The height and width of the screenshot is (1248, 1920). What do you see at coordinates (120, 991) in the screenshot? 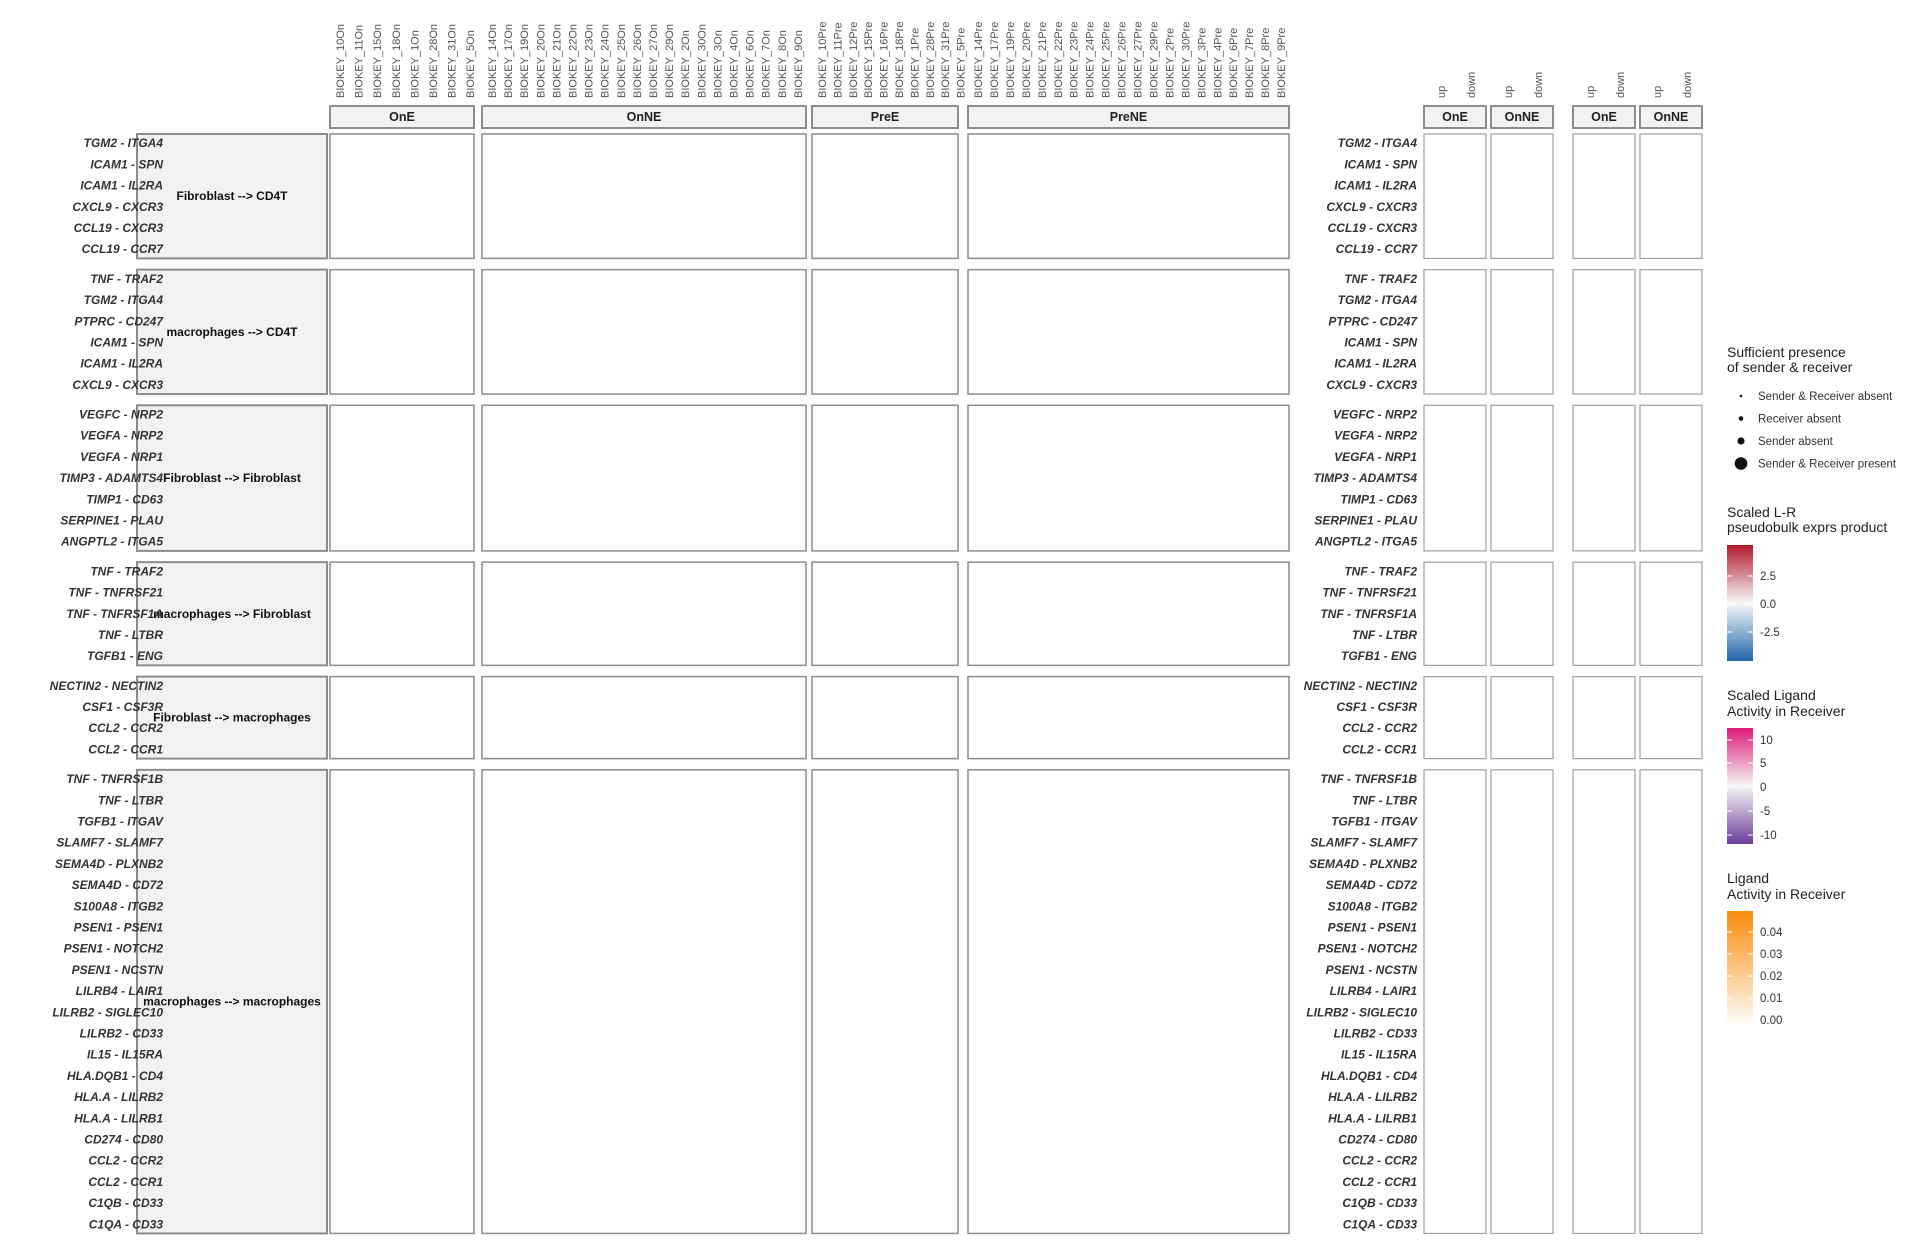
I see `pair-label: LILRB4 - LAIR1` at bounding box center [120, 991].